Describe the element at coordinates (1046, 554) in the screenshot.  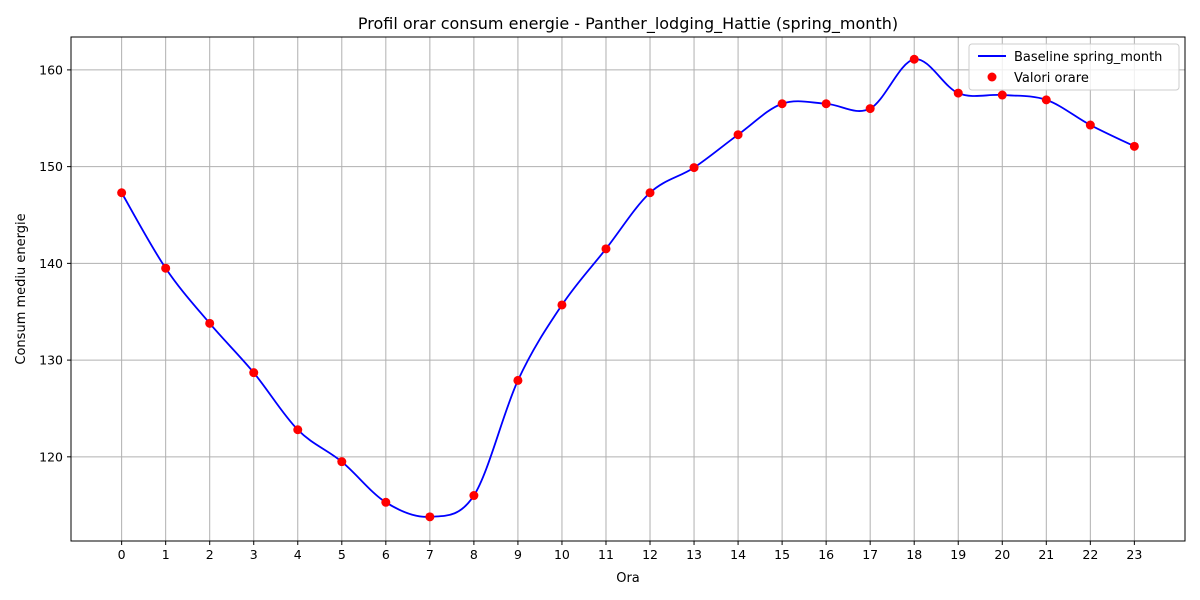
I see `x-tick-label: 21` at that location.